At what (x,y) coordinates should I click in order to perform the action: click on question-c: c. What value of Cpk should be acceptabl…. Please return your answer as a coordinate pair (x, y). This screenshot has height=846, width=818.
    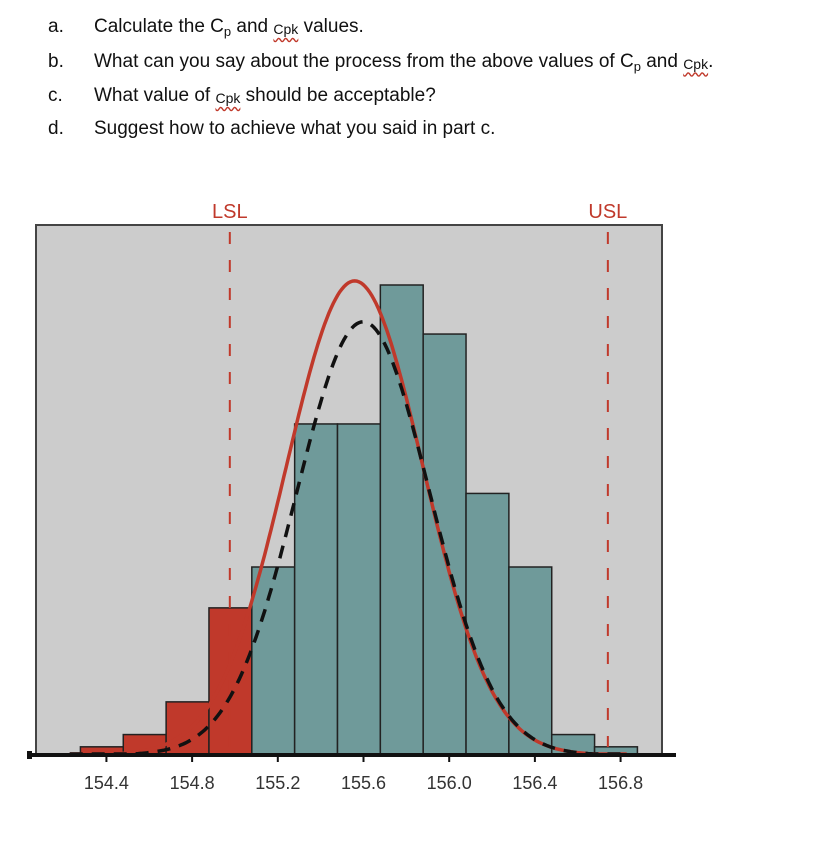
    Looking at the image, I should click on (428, 97).